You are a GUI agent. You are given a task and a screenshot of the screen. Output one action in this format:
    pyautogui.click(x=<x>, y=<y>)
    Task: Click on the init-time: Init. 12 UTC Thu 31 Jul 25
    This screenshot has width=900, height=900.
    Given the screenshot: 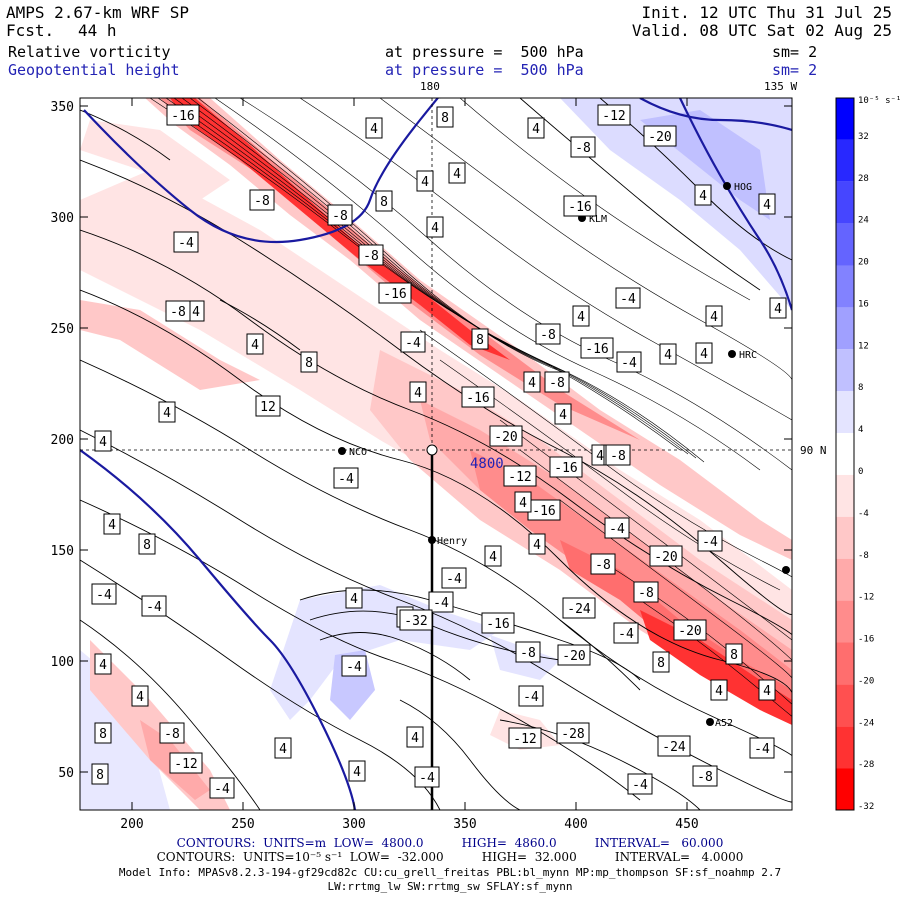 What is the action you would take?
    pyautogui.click(x=766, y=12)
    